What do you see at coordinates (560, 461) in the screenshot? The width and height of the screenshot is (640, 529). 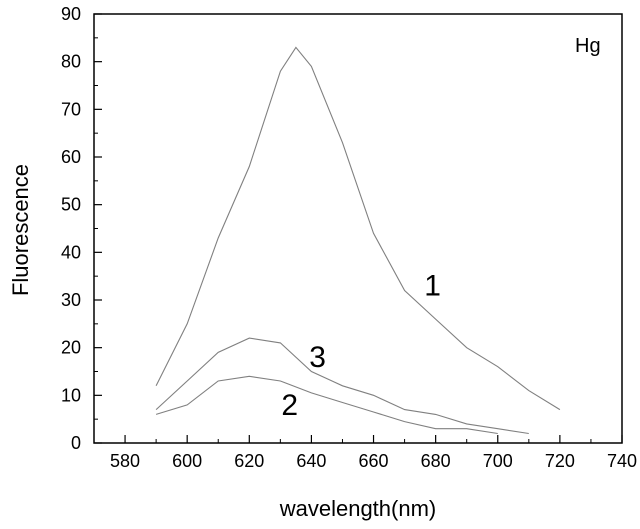 I see `x-tick-label-720: 720` at bounding box center [560, 461].